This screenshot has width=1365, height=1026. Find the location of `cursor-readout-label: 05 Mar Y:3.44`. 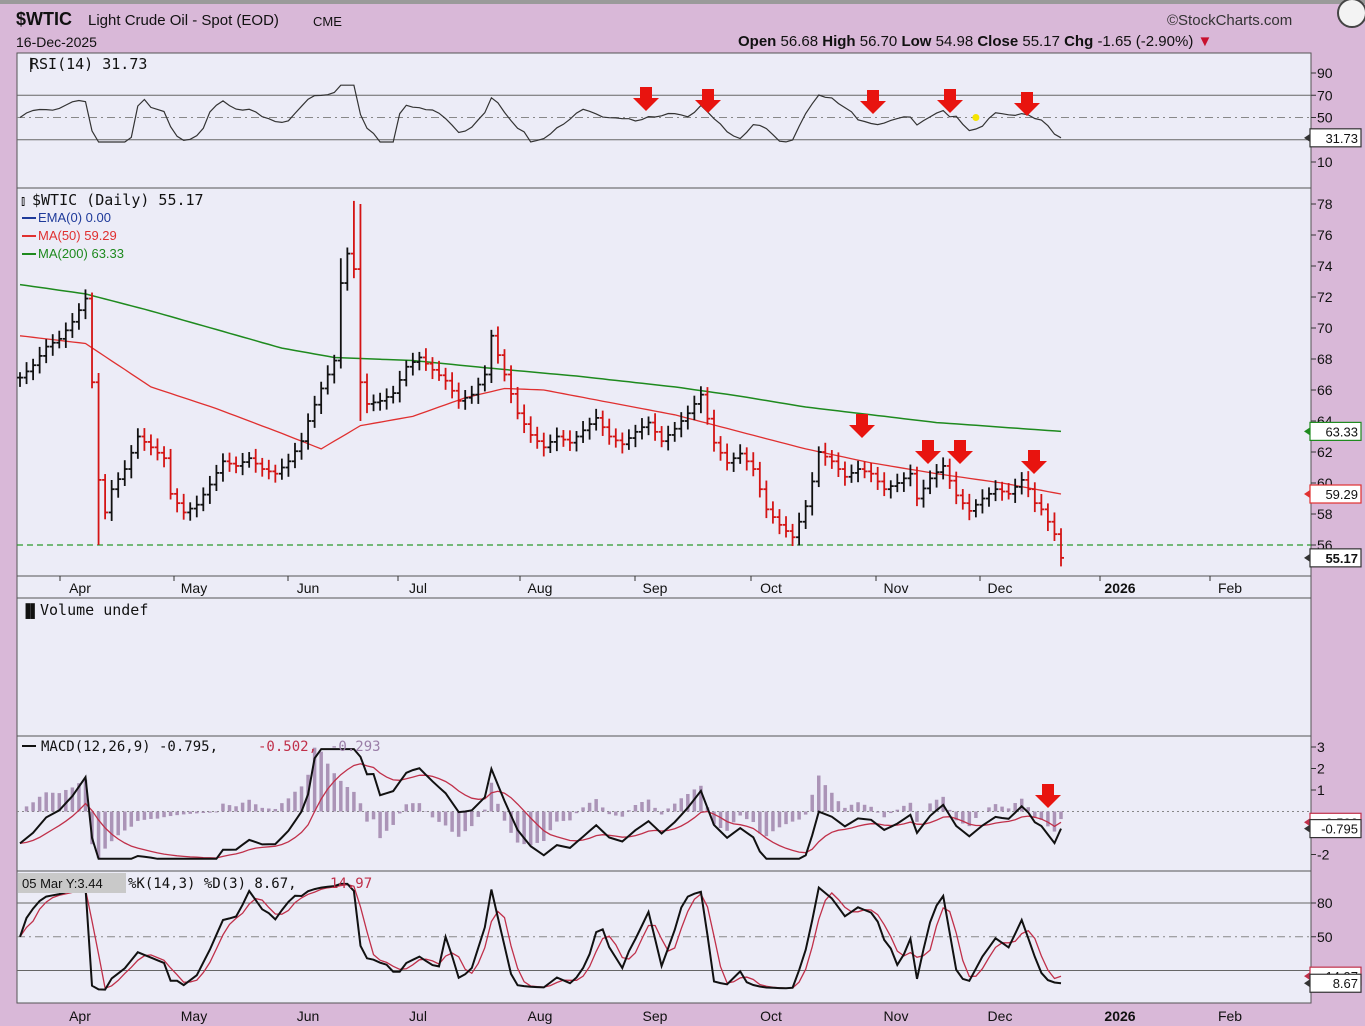

cursor-readout-label: 05 Mar Y:3.44 is located at coordinates (62, 883).